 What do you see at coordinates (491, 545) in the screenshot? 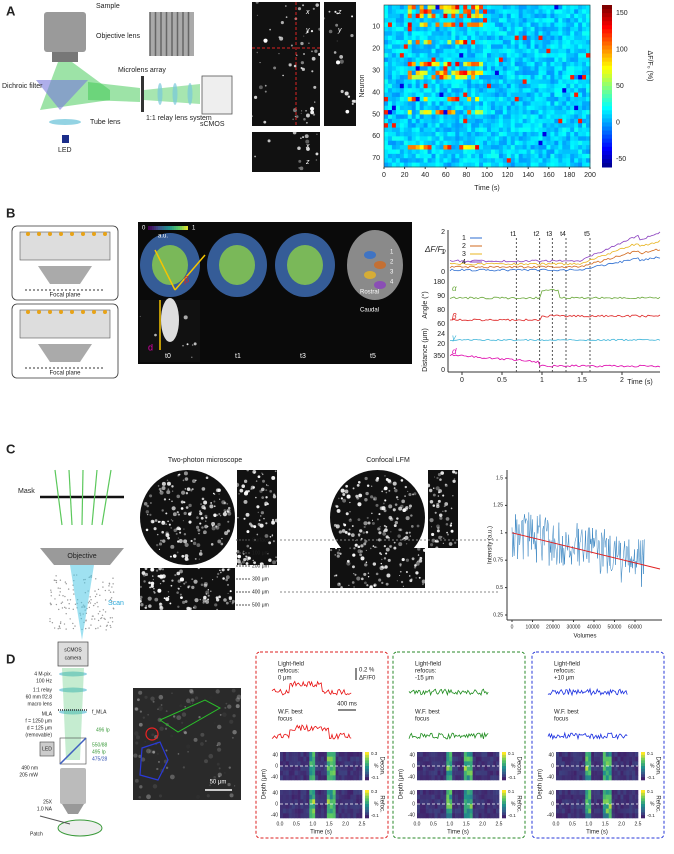
I see `axis-label: Intensity (a.u.)` at bounding box center [491, 545].